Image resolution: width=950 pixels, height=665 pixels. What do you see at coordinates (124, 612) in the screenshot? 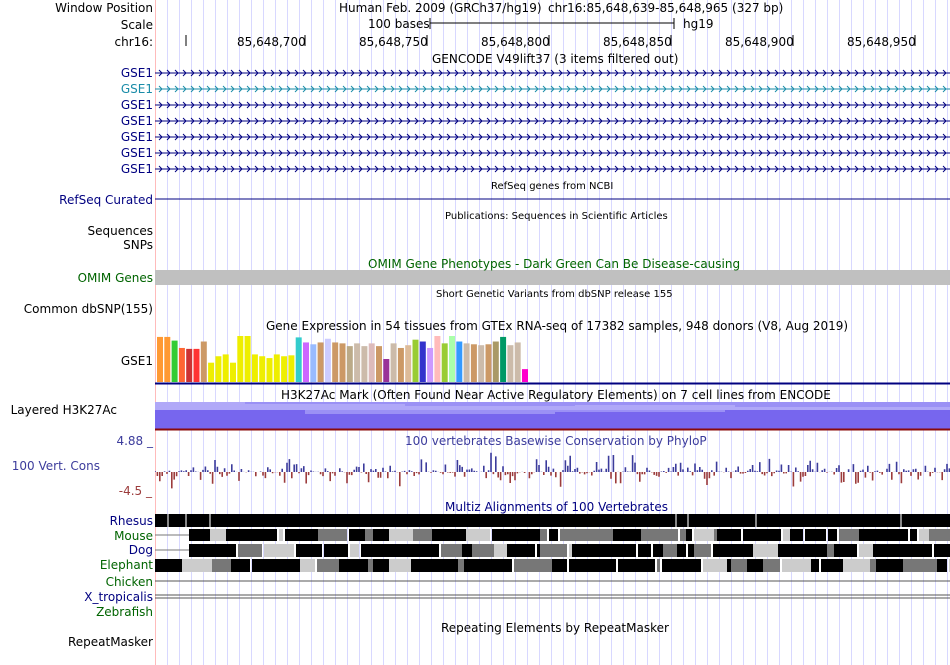
I see `multiz-species-label: Zebrafish` at bounding box center [124, 612].